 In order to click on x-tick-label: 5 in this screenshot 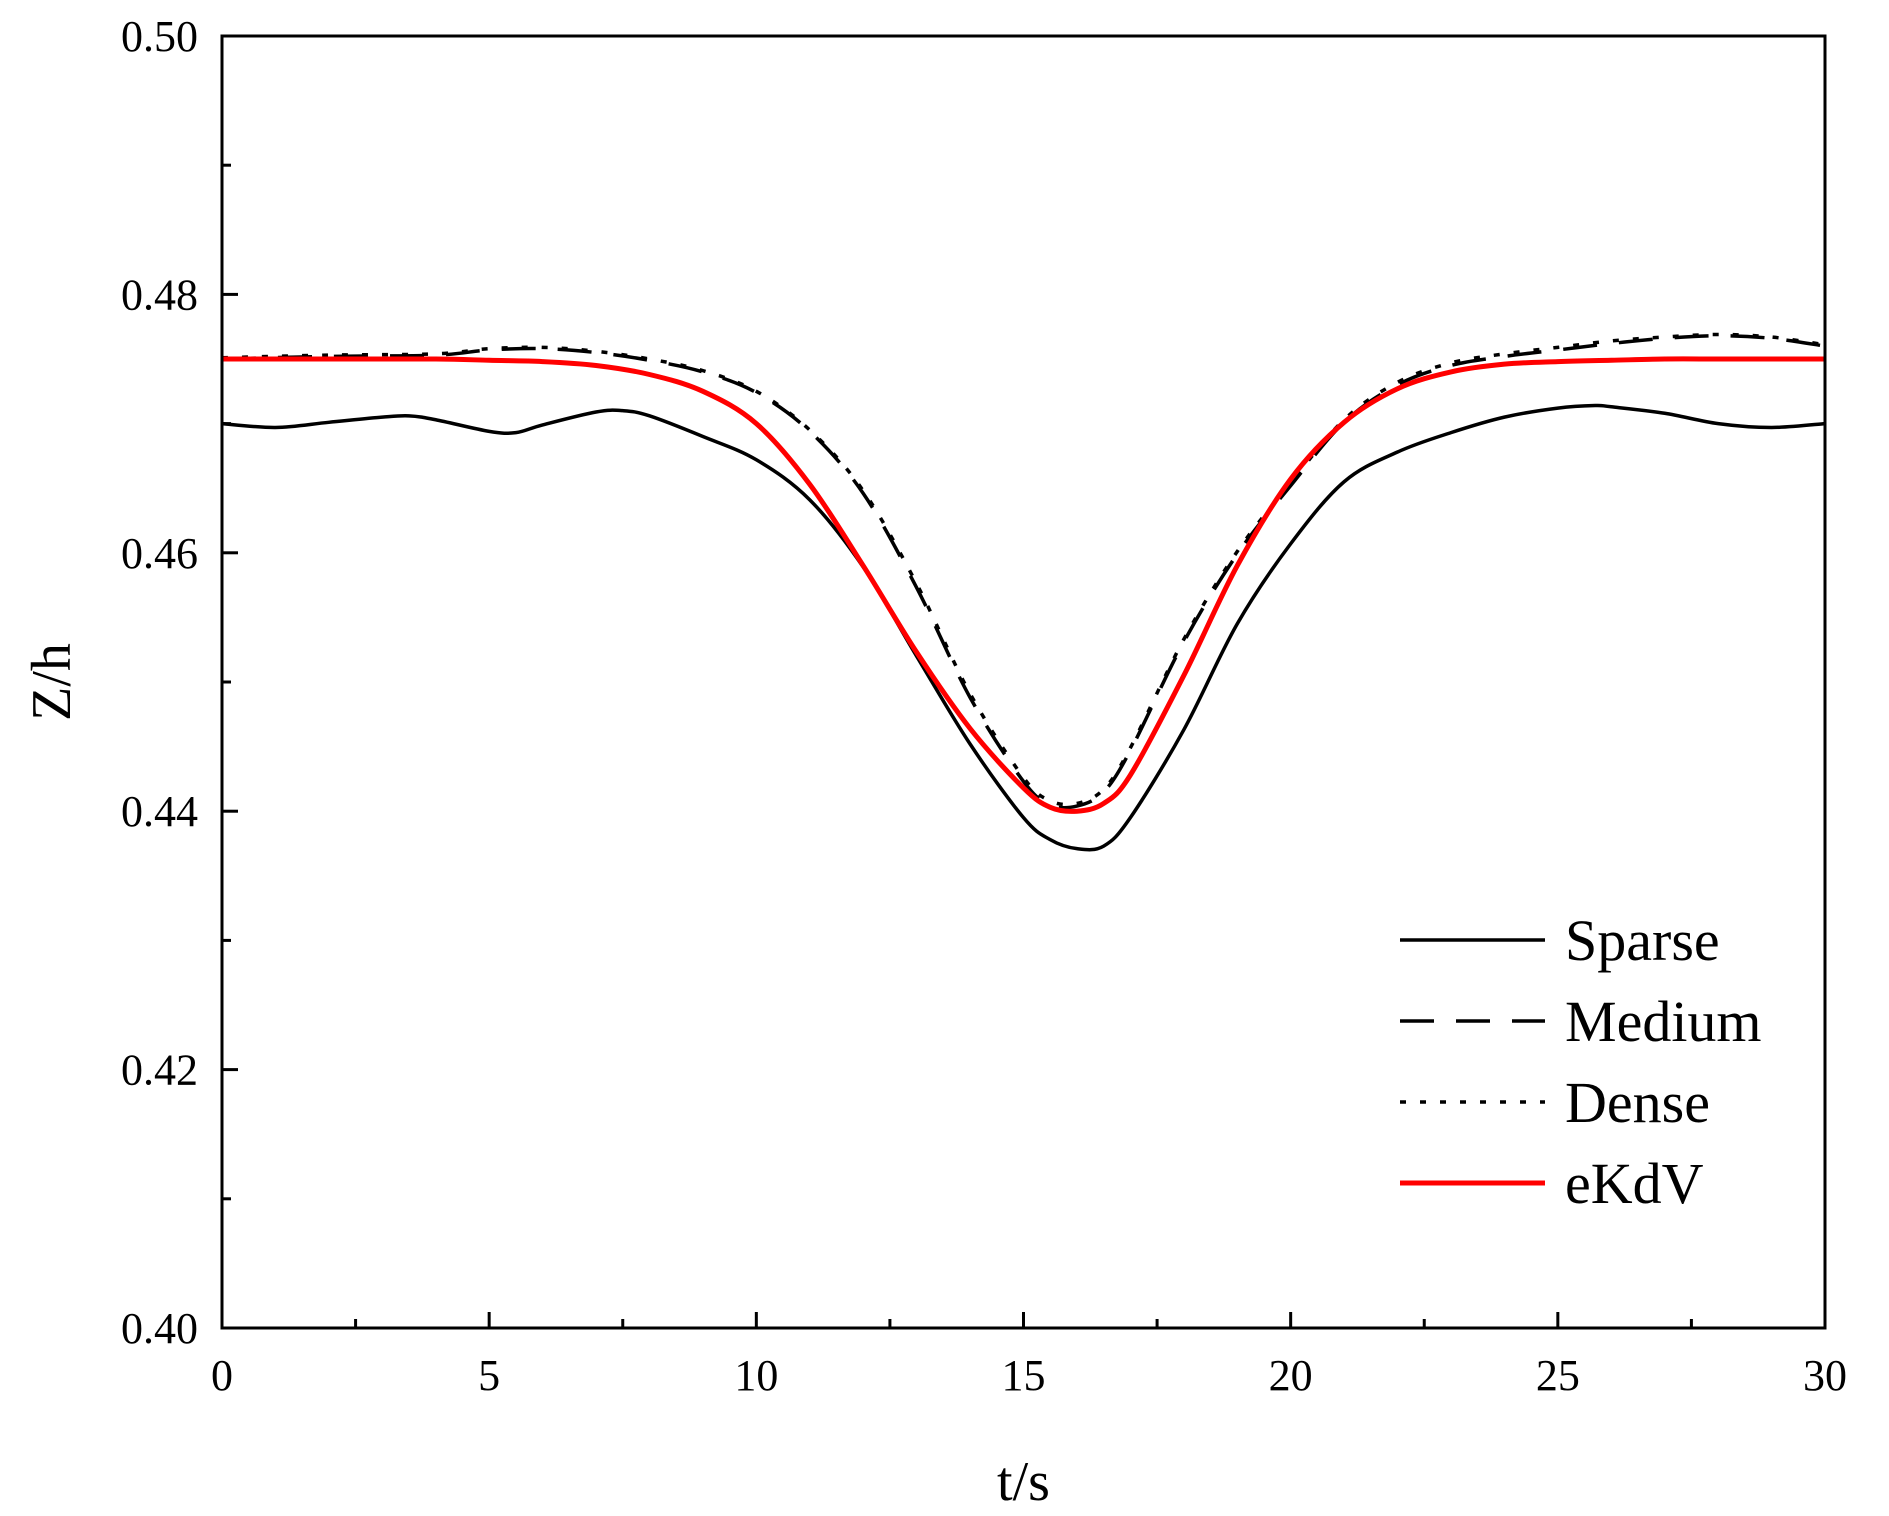, I will do `click(489, 1375)`.